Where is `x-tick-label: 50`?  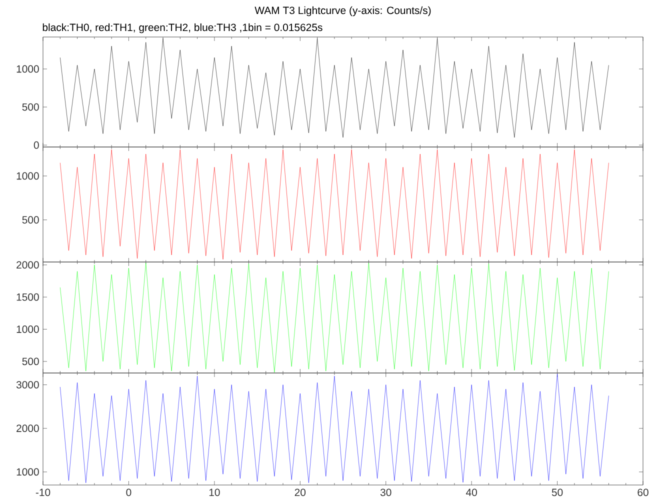 x-tick-label: 50 is located at coordinates (557, 492).